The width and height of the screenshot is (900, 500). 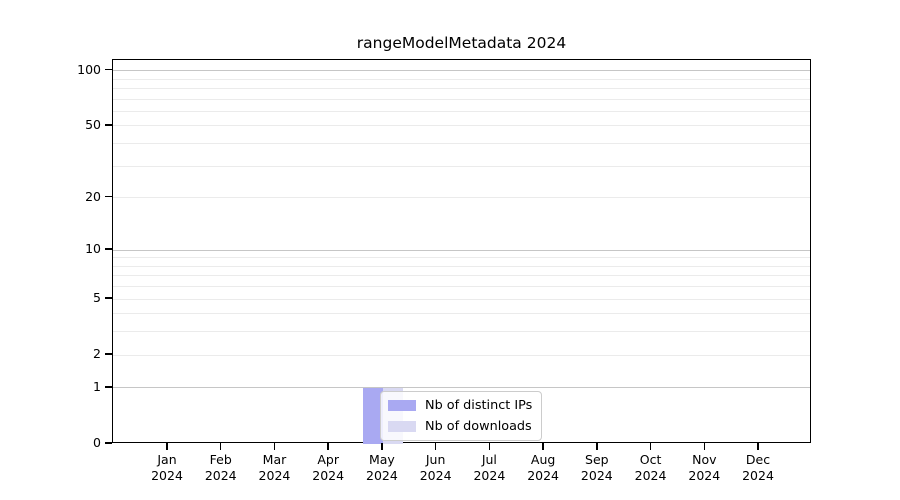 I want to click on x-tick-nov, so click(x=704, y=446).